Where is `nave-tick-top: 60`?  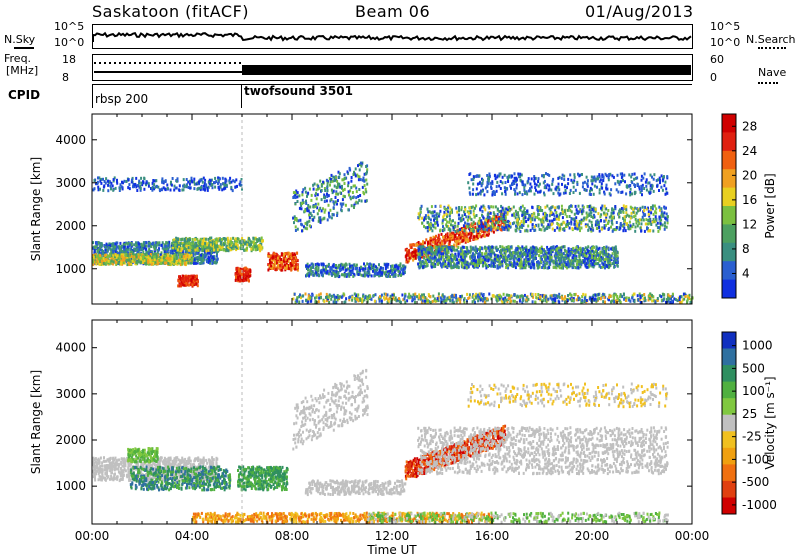 nave-tick-top: 60 is located at coordinates (717, 59).